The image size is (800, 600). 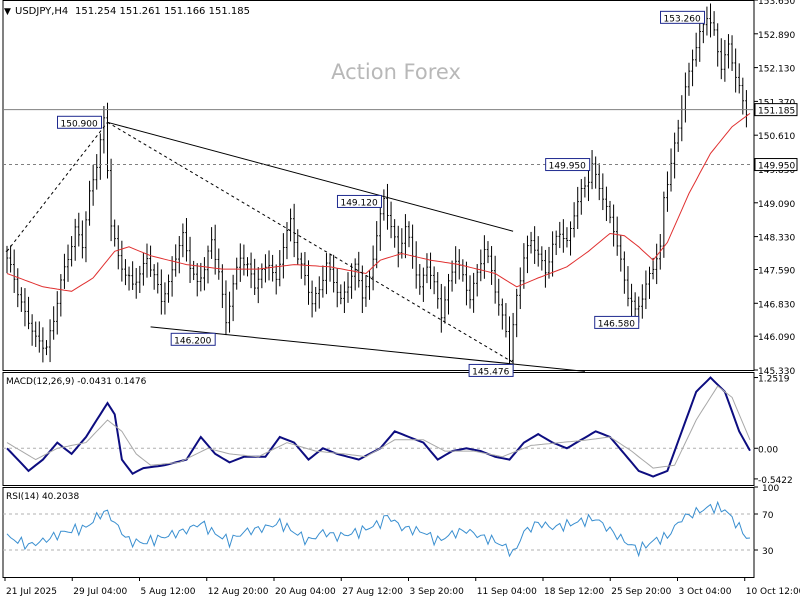 What do you see at coordinates (768, 450) in the screenshot?
I see `macd-y-tick-label: 0.00` at bounding box center [768, 450].